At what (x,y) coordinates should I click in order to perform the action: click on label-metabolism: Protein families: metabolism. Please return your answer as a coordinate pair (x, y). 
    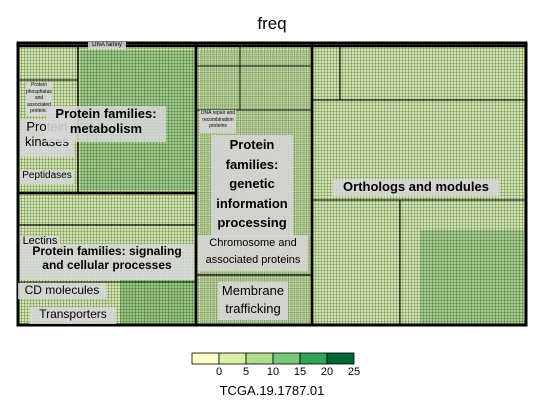
    Looking at the image, I should click on (106, 124).